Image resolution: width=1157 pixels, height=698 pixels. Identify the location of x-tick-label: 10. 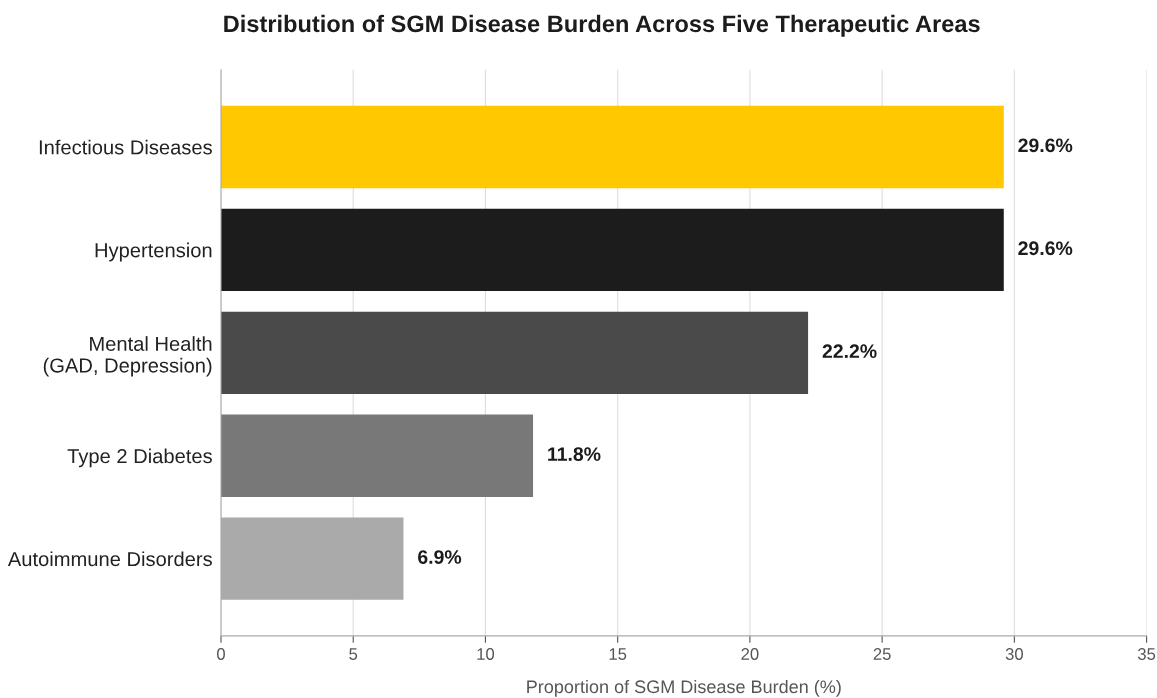
(486, 654).